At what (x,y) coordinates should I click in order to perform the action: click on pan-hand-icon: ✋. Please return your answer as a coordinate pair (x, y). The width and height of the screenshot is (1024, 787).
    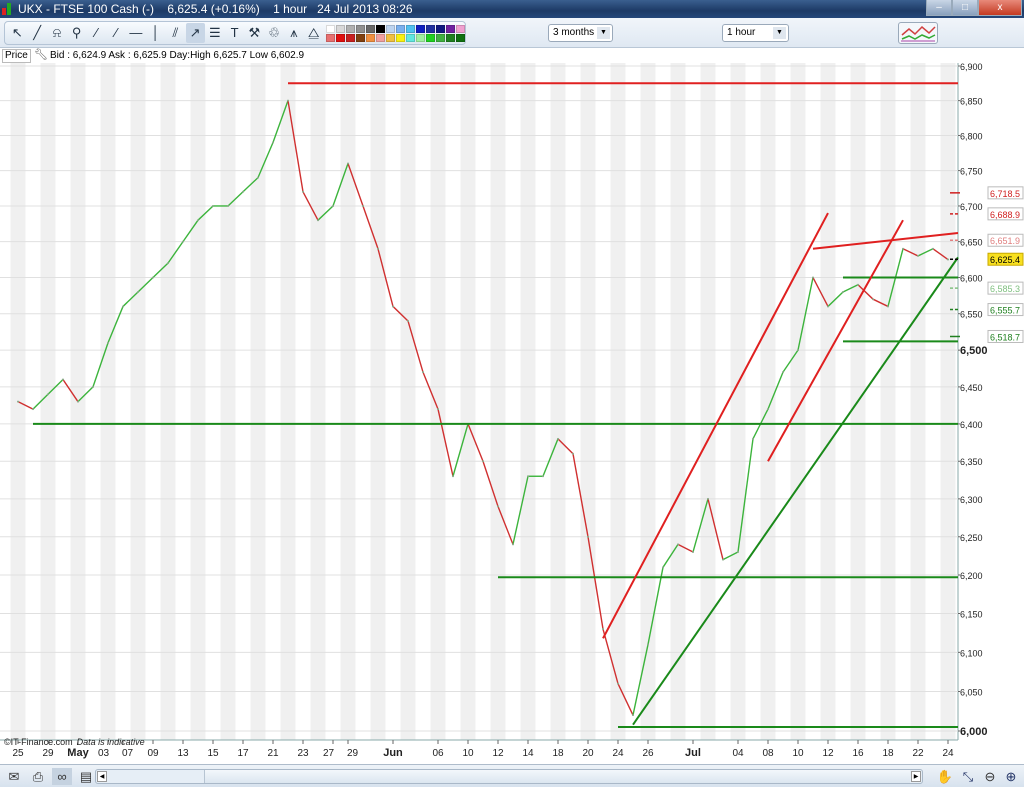
    Looking at the image, I should click on (945, 776).